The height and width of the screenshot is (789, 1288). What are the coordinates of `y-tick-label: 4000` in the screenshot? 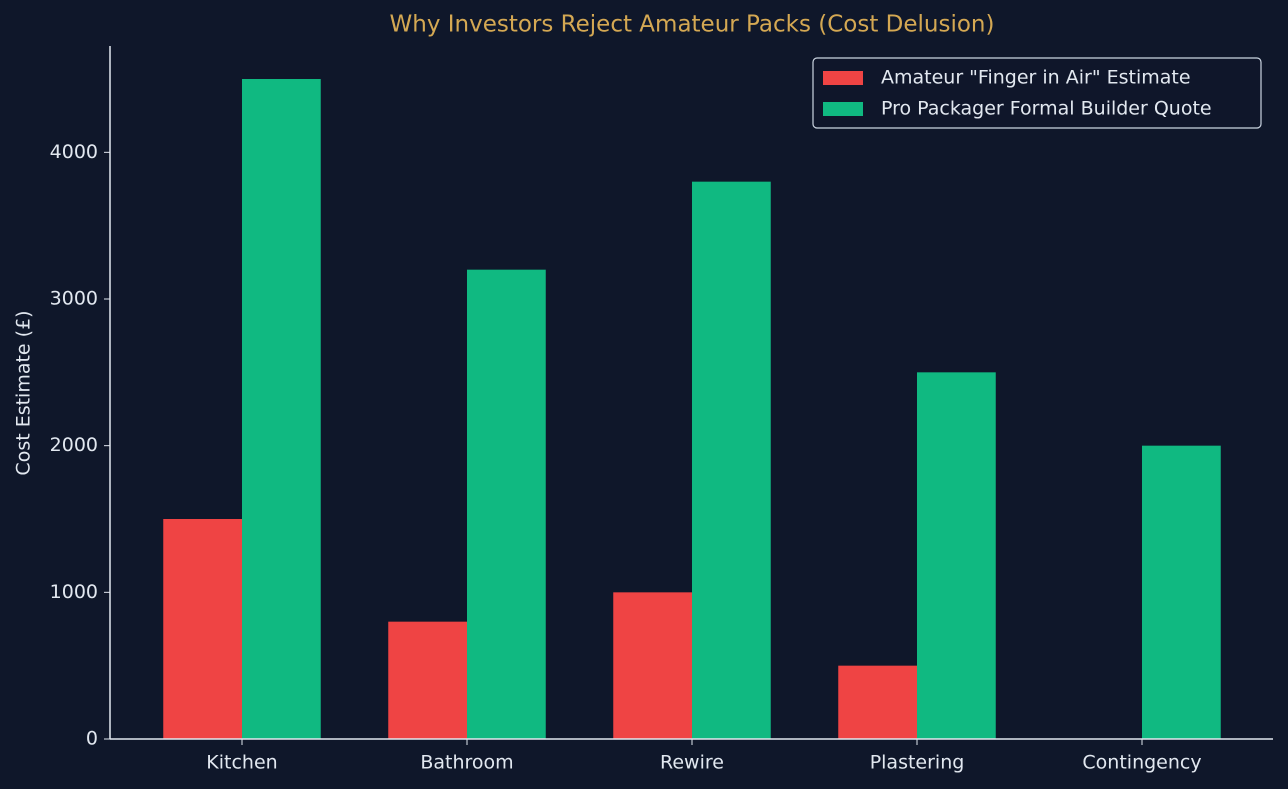 It's located at (74, 152).